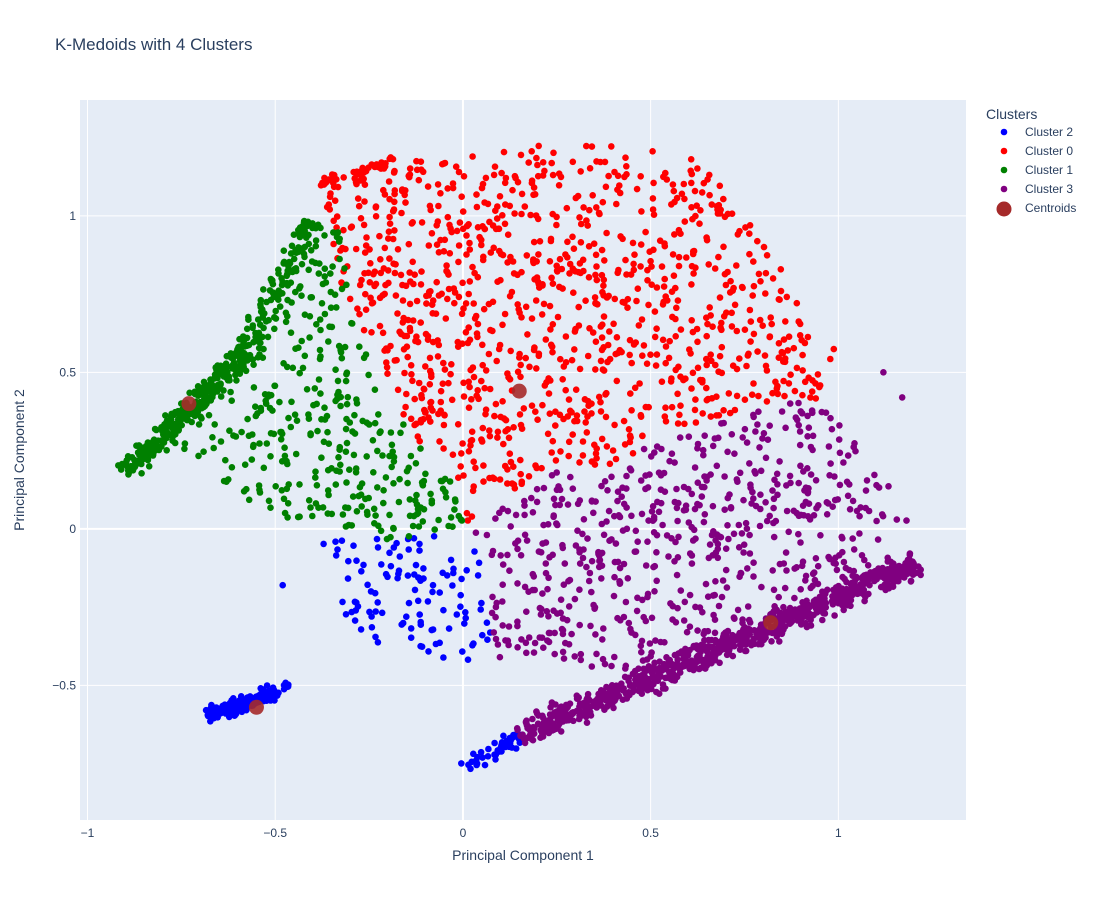 The width and height of the screenshot is (1100, 900). What do you see at coordinates (1037, 170) in the screenshot?
I see `legend-item-cluster-1: Cluster 1` at bounding box center [1037, 170].